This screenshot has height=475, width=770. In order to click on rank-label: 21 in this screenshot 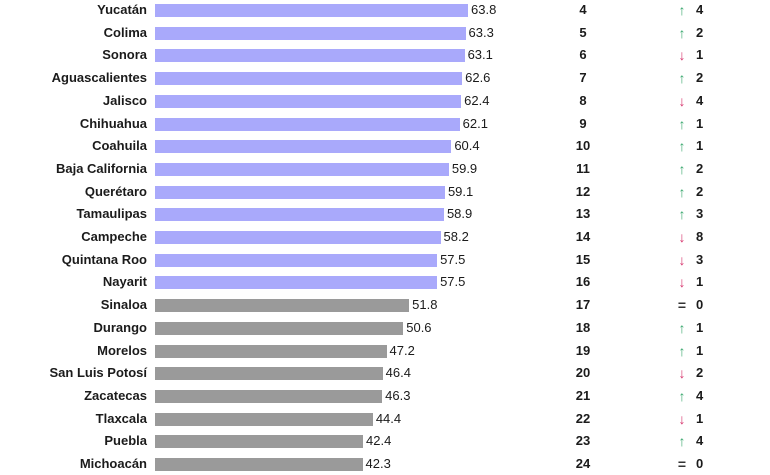, I will do `click(583, 395)`.